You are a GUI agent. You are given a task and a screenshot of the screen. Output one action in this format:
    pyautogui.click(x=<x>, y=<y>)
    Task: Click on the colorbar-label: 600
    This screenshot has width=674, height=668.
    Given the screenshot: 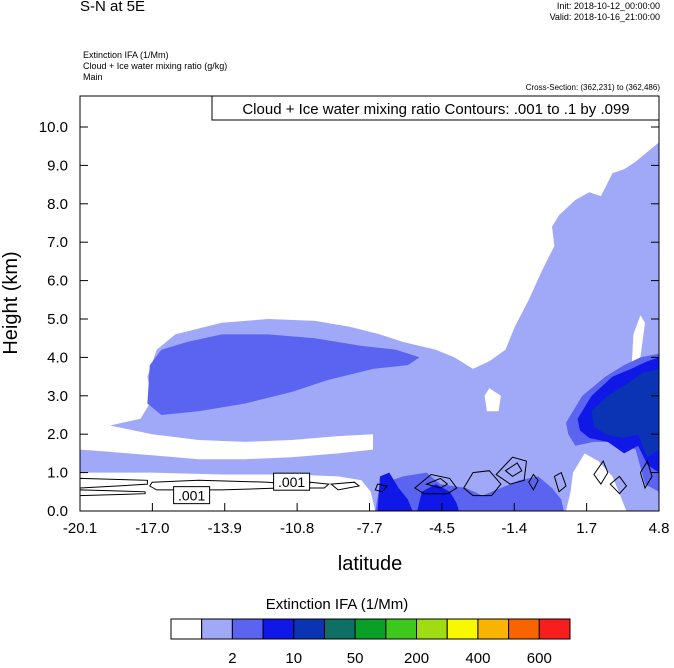 What is the action you would take?
    pyautogui.click(x=539, y=658)
    